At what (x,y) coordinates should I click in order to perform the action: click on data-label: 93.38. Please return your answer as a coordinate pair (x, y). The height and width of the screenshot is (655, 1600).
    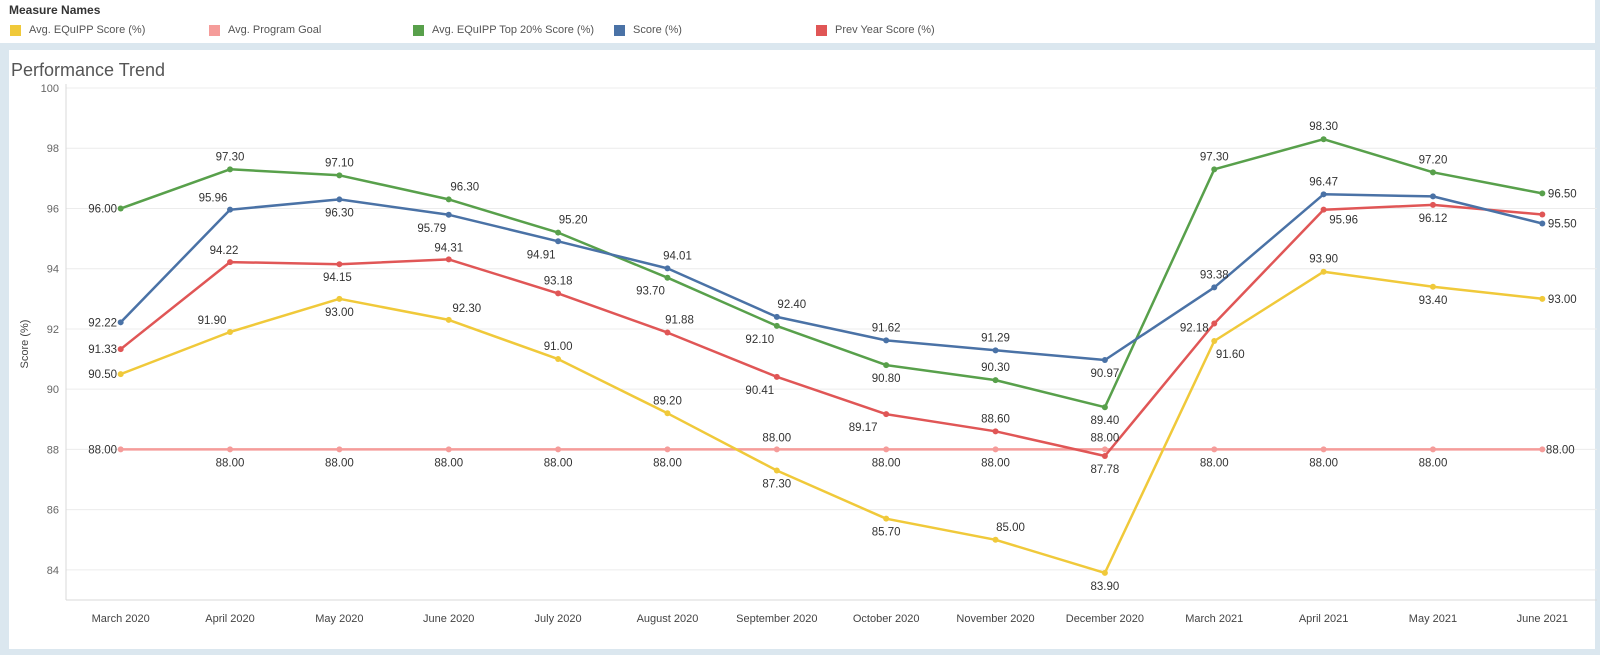
    Looking at the image, I should click on (1214, 275).